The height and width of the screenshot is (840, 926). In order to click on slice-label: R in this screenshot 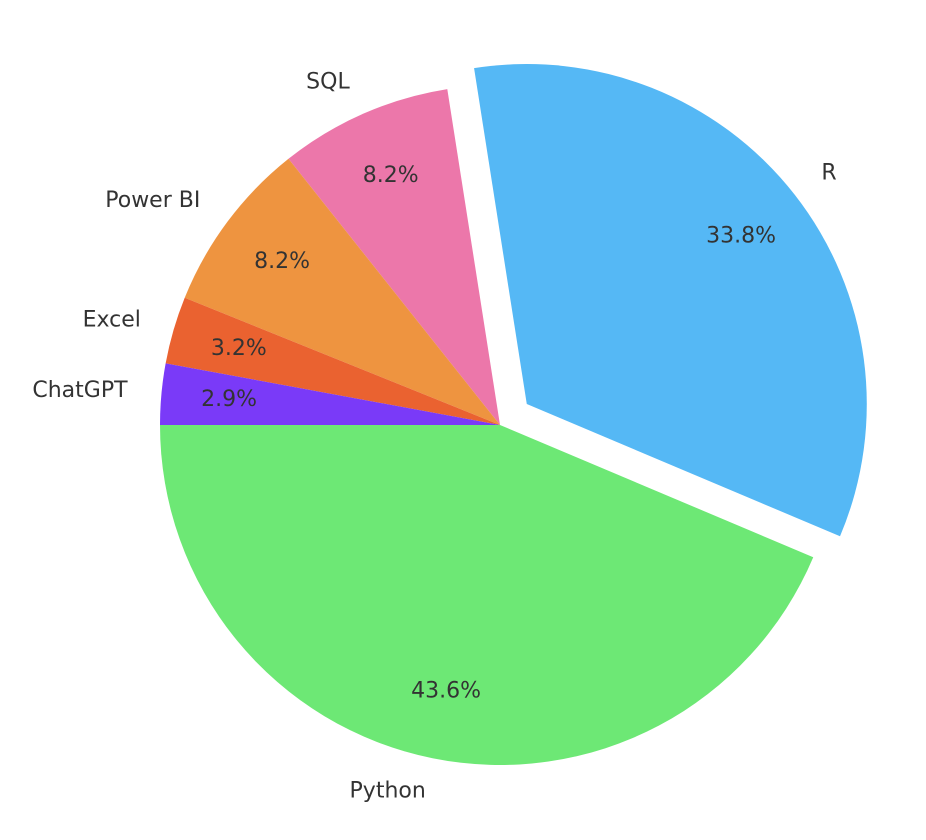, I will do `click(828, 173)`.